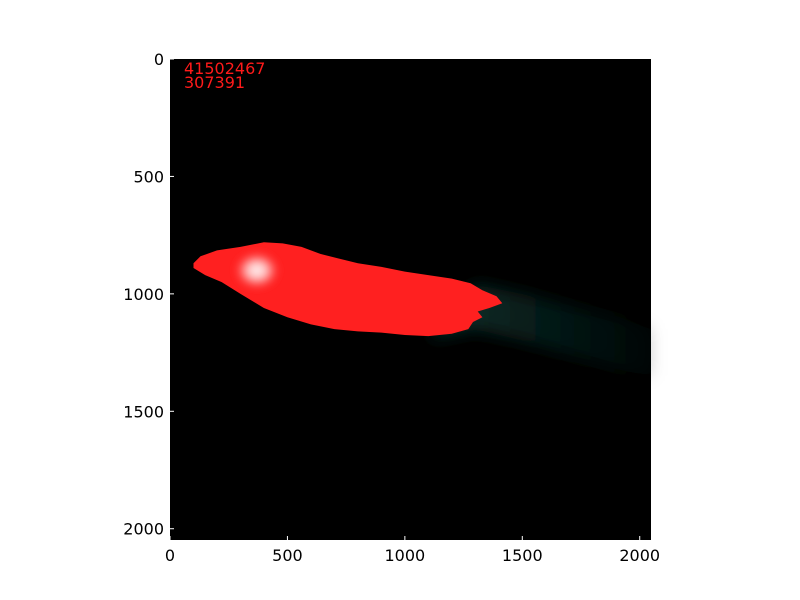 The height and width of the screenshot is (600, 800). Describe the element at coordinates (143, 411) in the screenshot. I see `y-tick-label: 1500` at that location.